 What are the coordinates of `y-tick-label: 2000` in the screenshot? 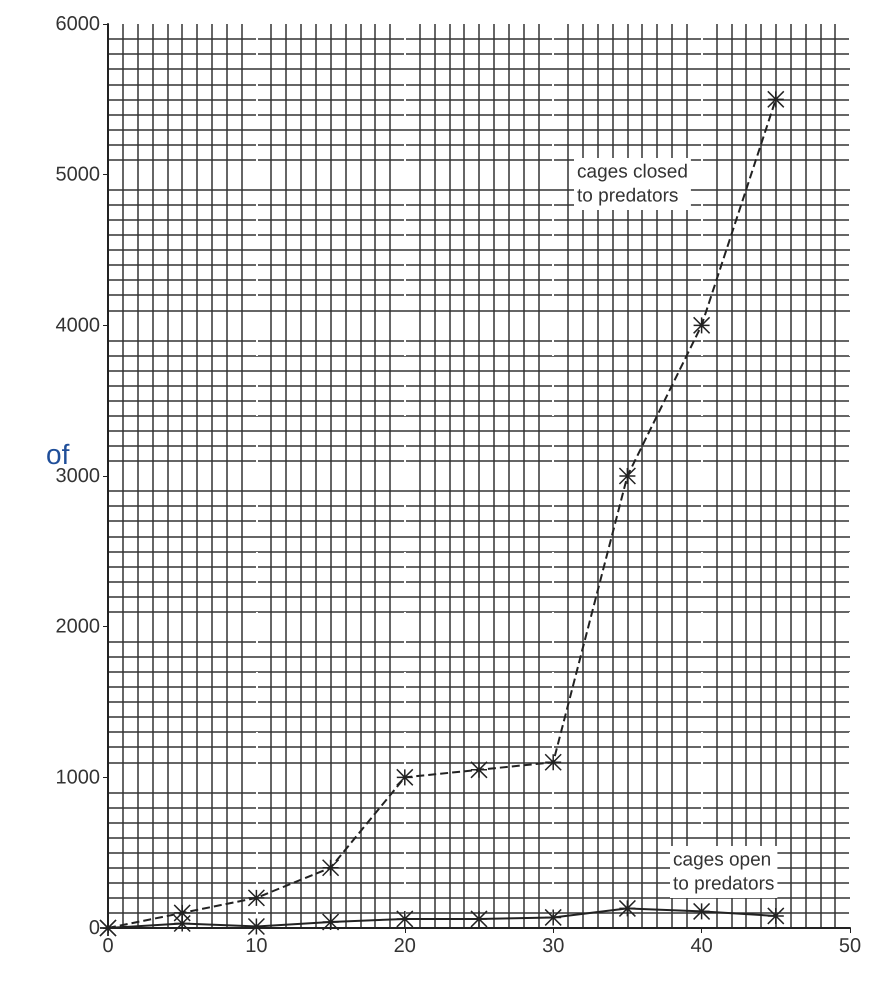 It's located at (78, 627).